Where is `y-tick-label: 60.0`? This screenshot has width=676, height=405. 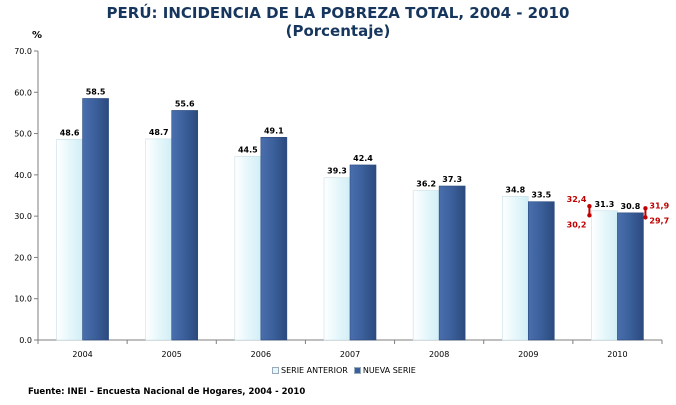 y-tick-label: 60.0 is located at coordinates (23, 92).